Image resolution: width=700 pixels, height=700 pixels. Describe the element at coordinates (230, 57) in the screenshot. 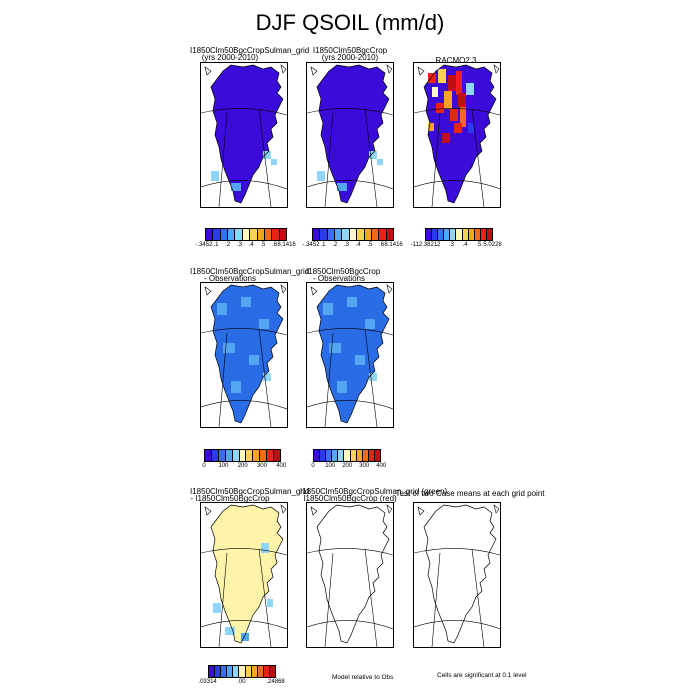

I see `panel-1-title-line2: (yrs 2000-2010)` at that location.